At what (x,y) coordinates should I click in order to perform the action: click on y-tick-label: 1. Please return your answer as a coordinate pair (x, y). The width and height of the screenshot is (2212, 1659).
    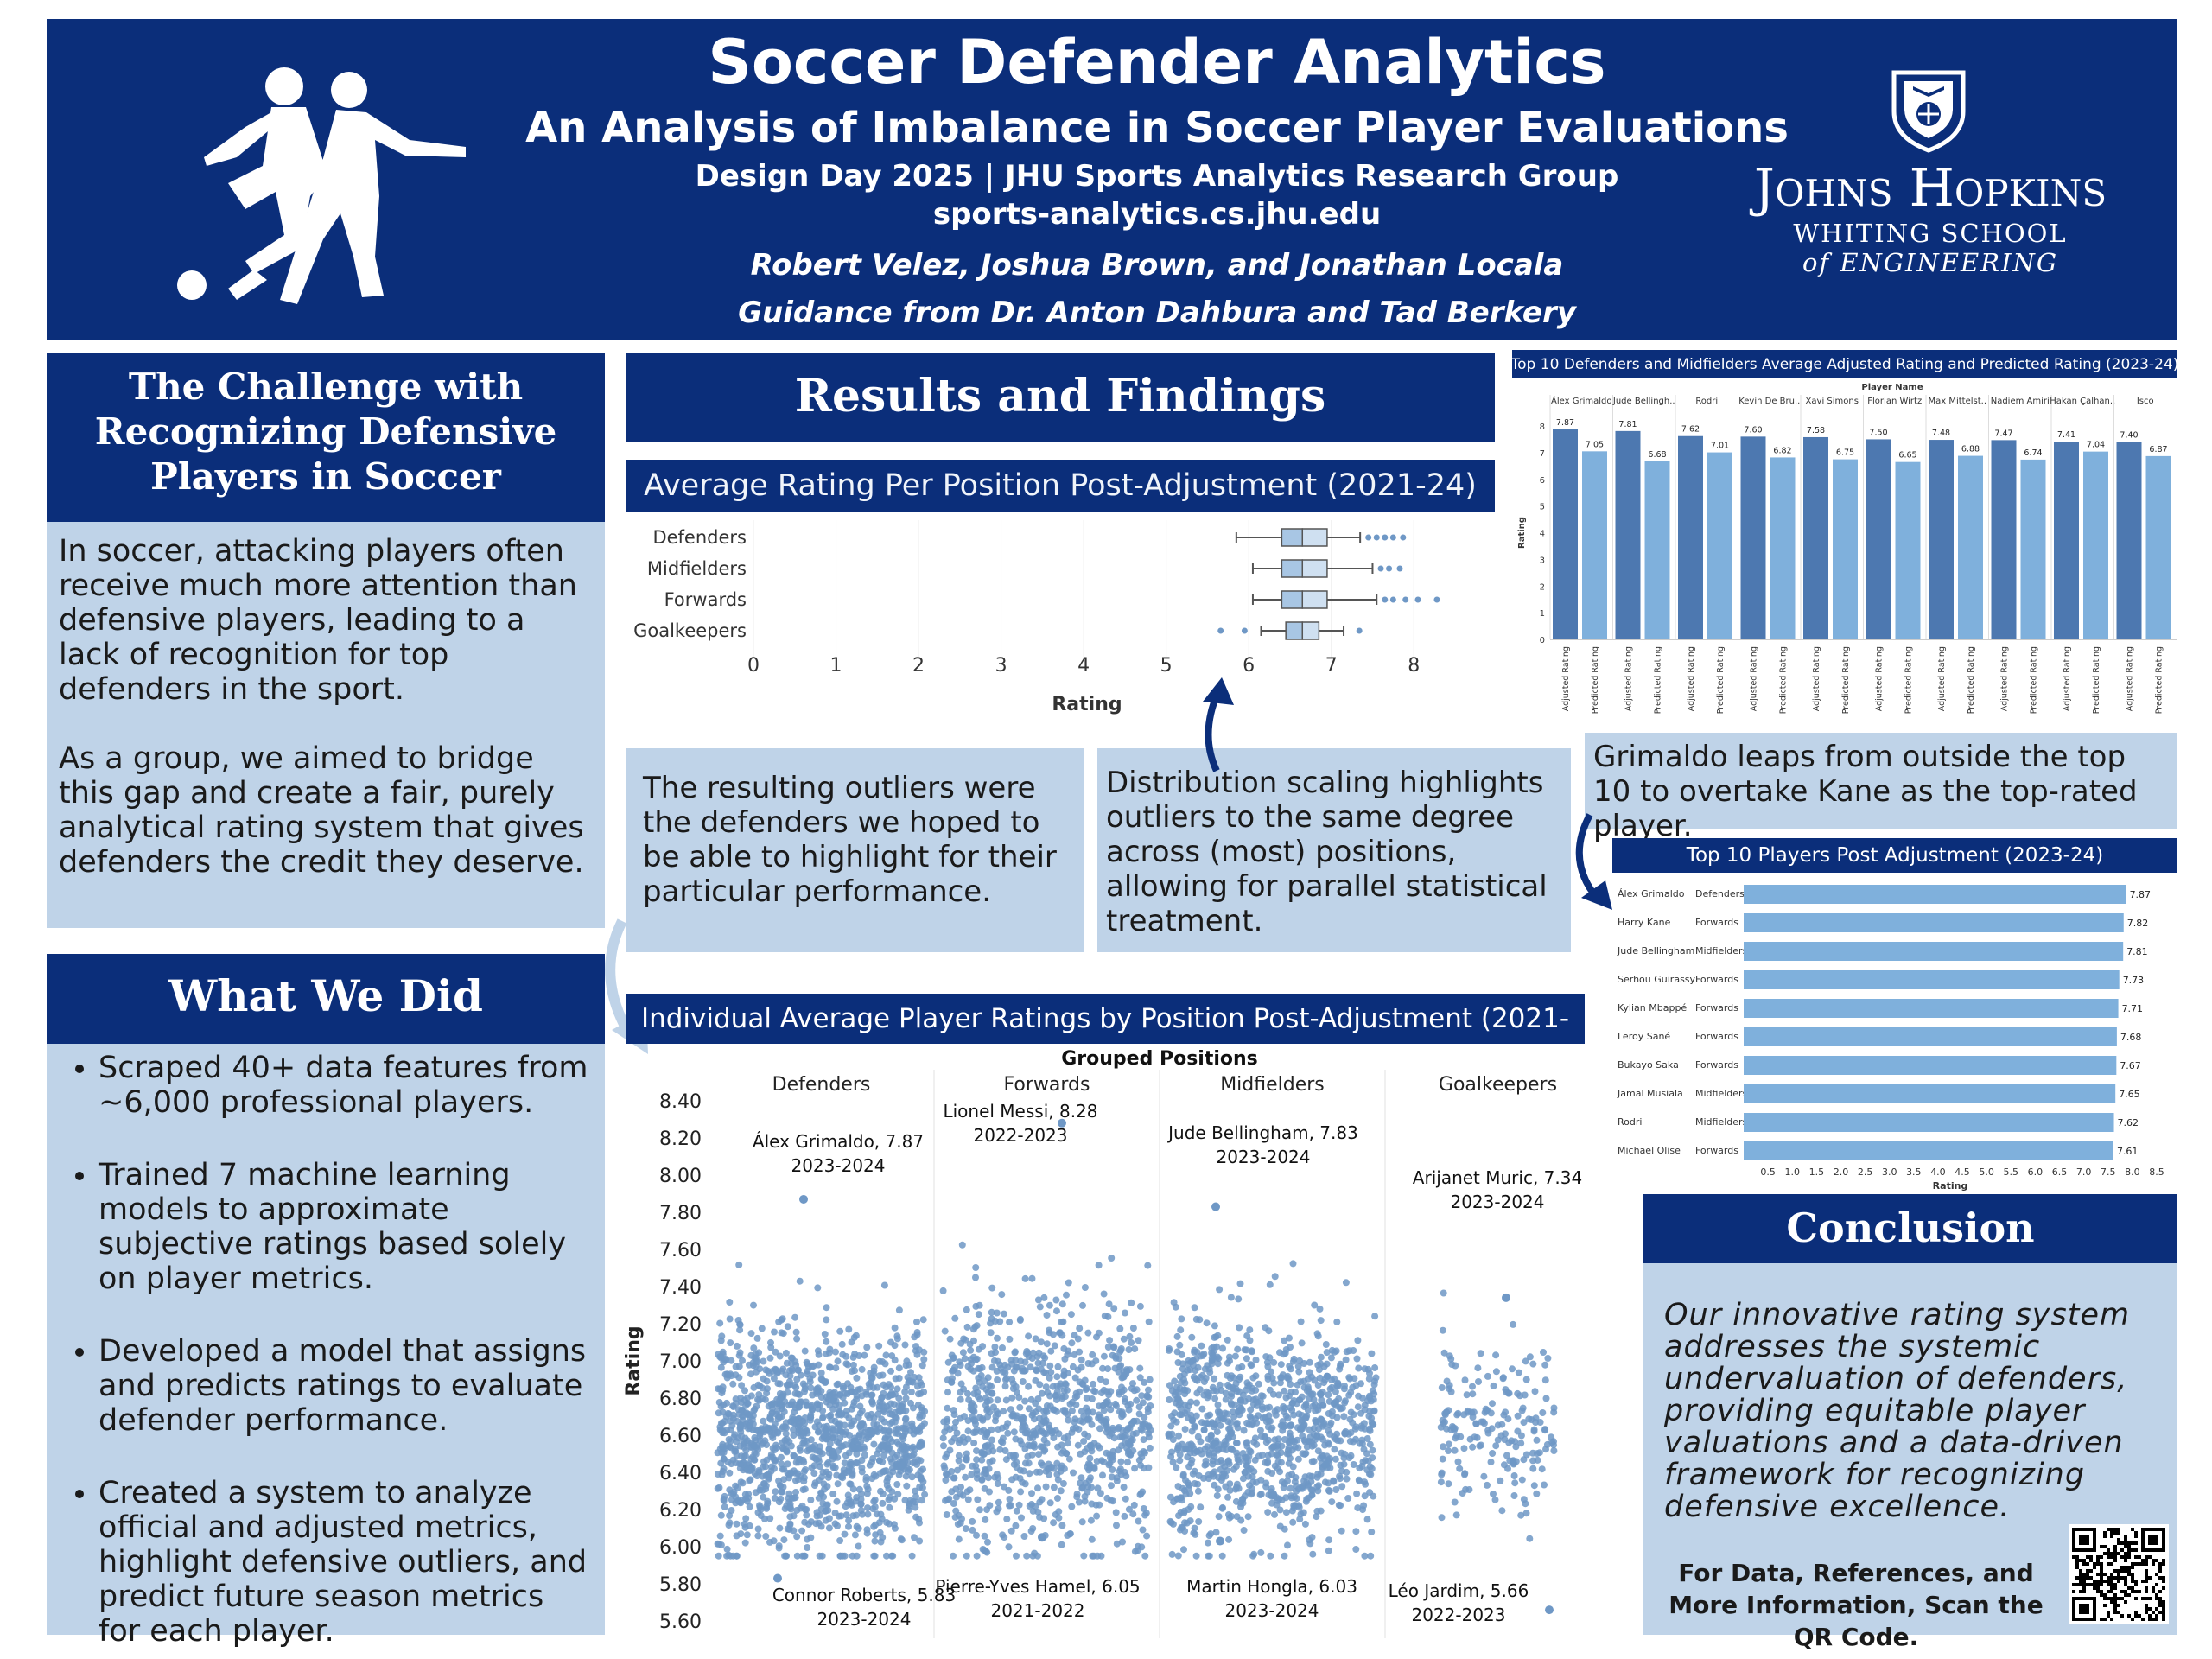
    Looking at the image, I should click on (1542, 614).